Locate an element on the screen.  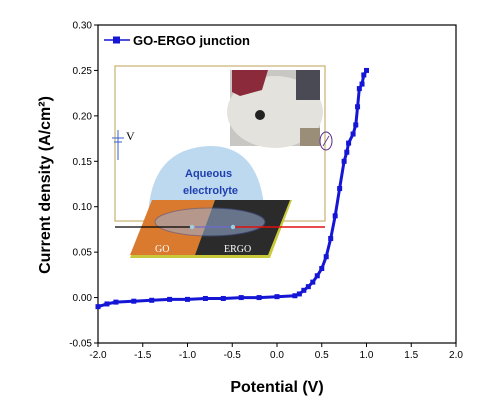
x-tick-label: 0.5 is located at coordinates (322, 355).